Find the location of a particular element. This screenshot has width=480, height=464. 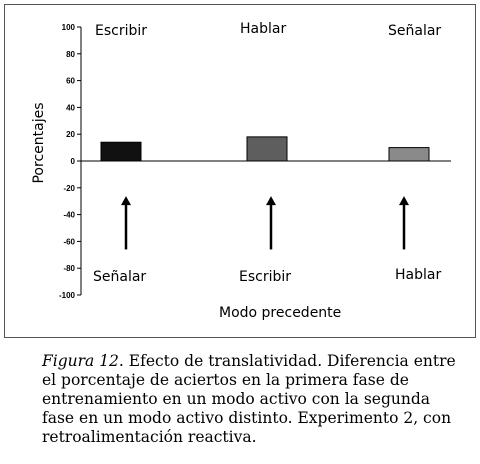

category-label-escribir: Escribir is located at coordinates (121, 31).